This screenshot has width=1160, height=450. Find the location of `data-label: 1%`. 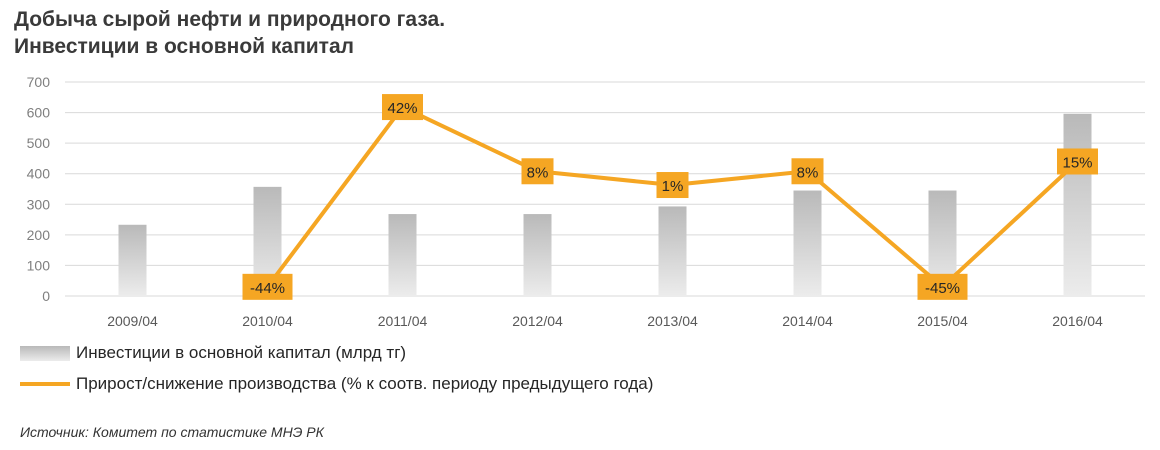

data-label: 1% is located at coordinates (673, 186).